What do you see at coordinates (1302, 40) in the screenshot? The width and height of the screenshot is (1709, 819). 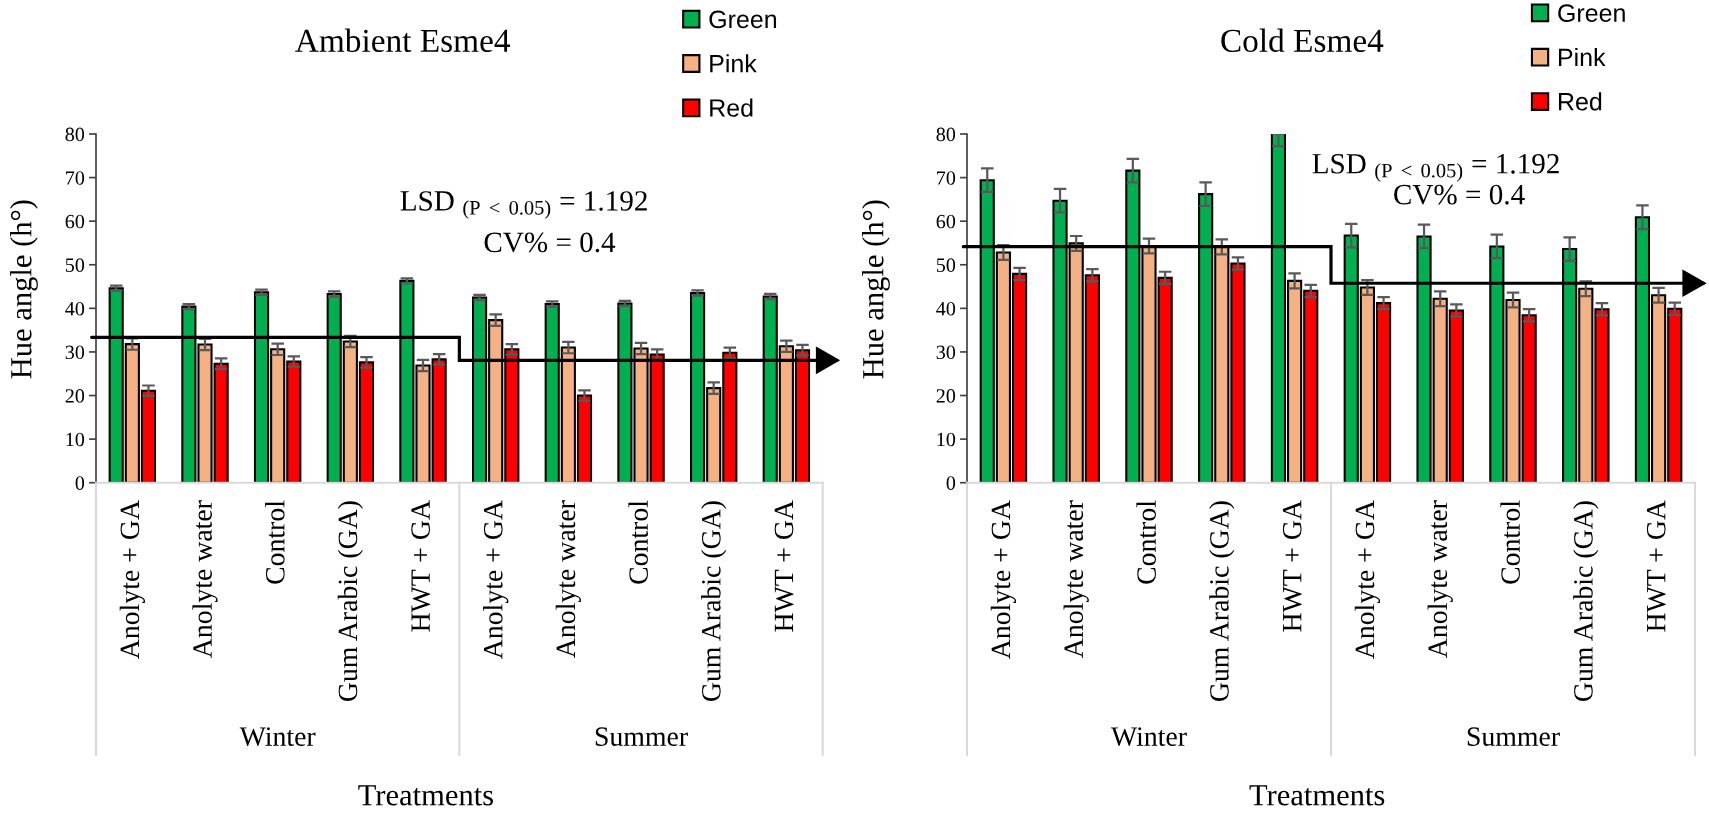 I see `chart-title: Cold Esme4` at bounding box center [1302, 40].